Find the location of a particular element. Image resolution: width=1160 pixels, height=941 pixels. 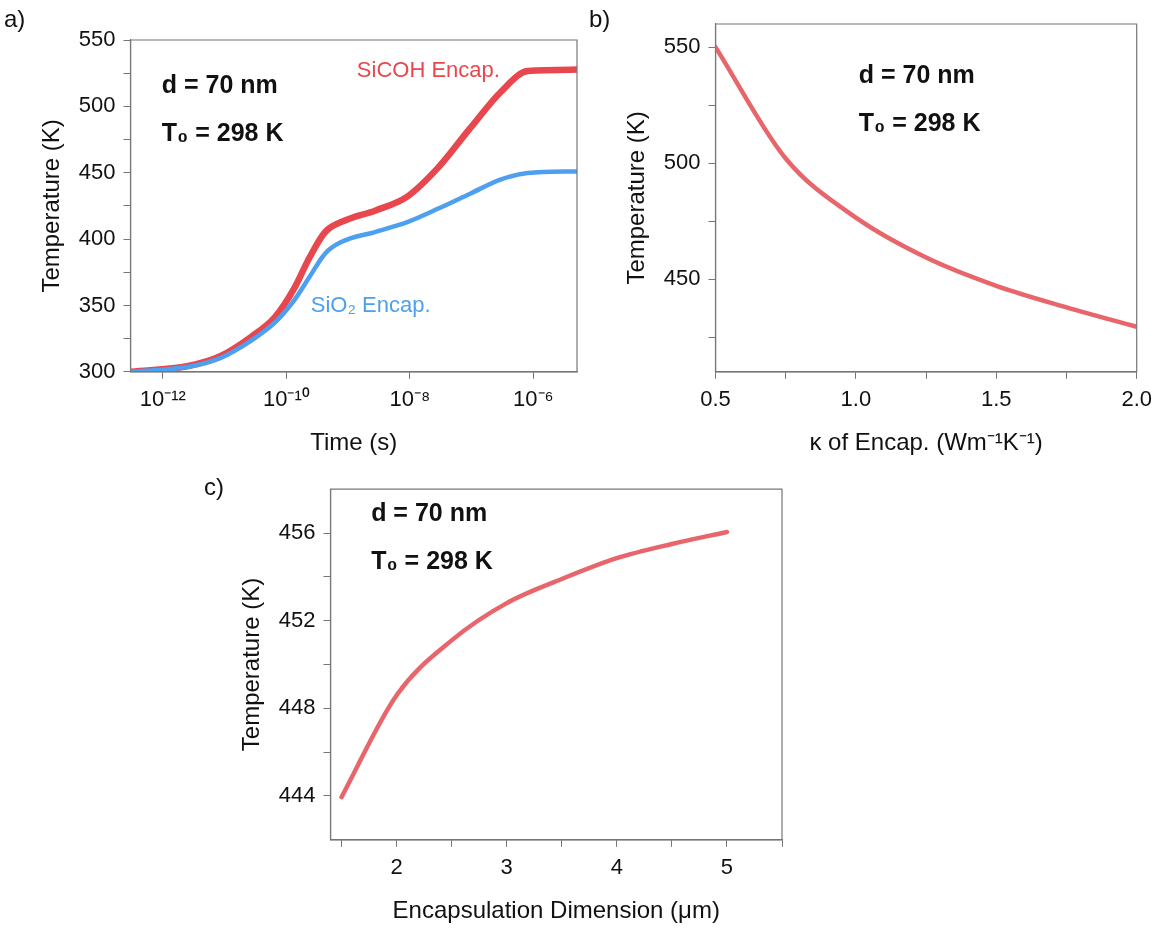

chart-title: a) is located at coordinates (15, 18).